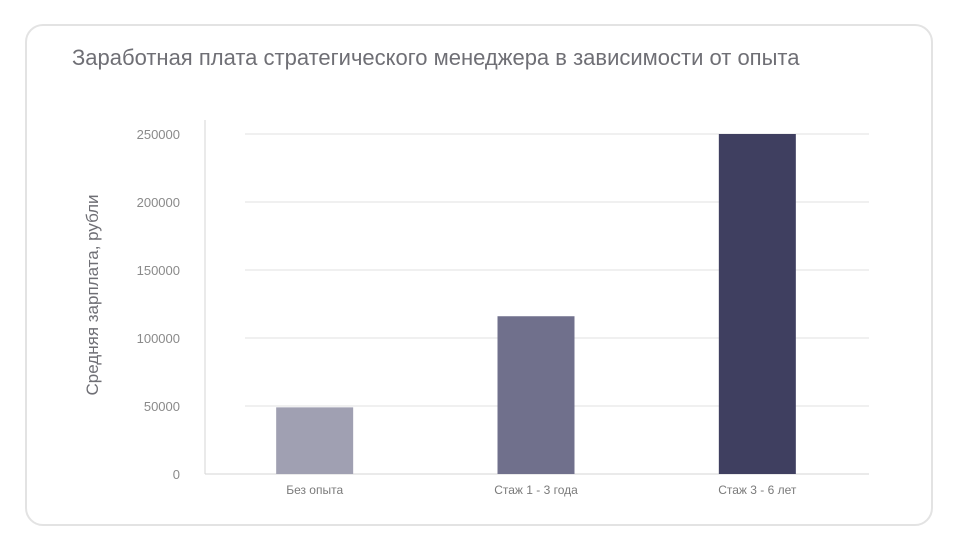  Describe the element at coordinates (536, 490) in the screenshot. I see `x-tick-label: Стаж 1 - 3 года` at that location.